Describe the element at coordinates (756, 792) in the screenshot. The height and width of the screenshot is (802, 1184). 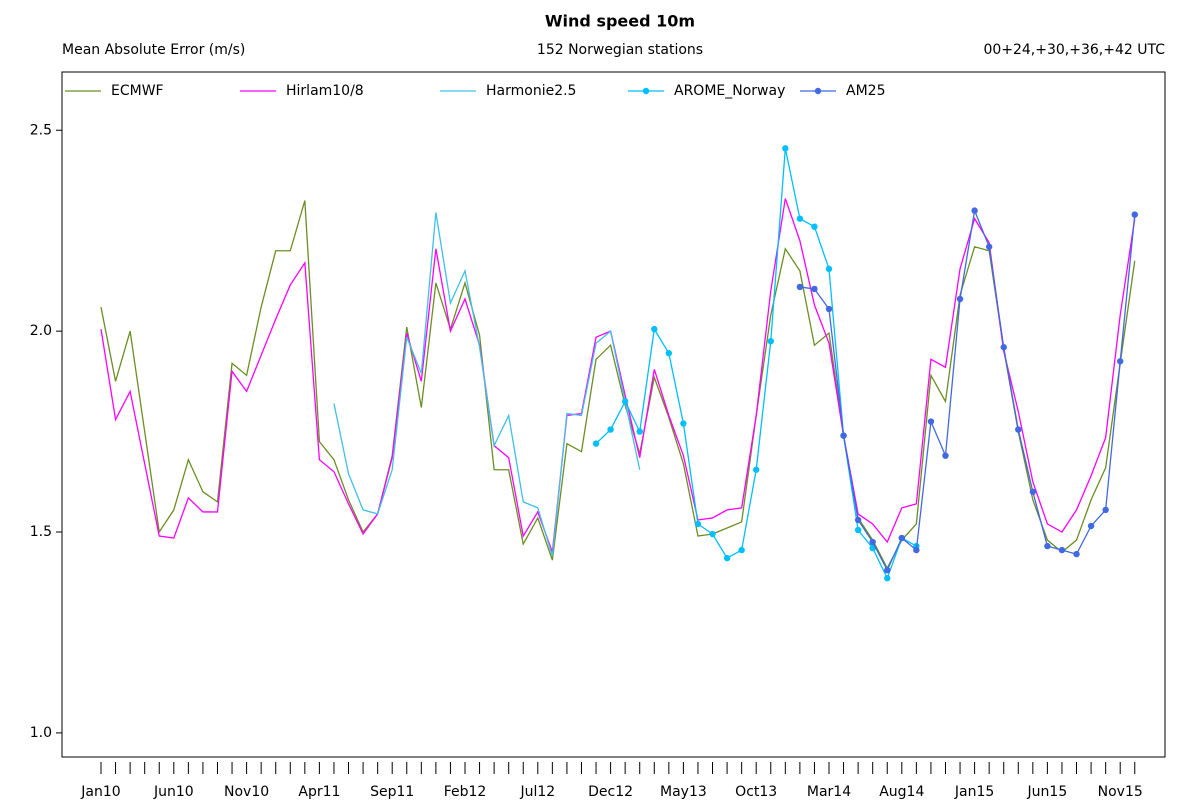
I see `x-tick-label: Oct13` at that location.